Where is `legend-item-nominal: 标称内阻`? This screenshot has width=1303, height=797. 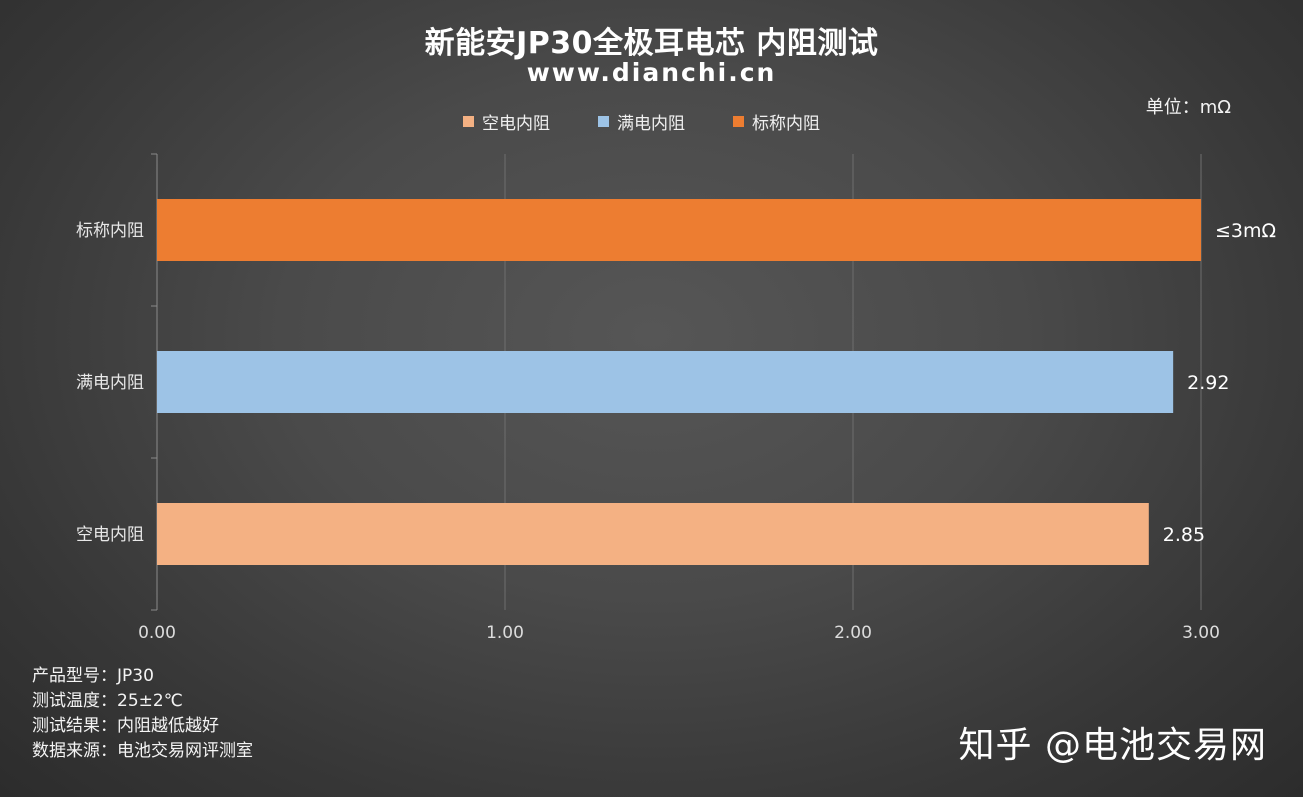 legend-item-nominal: 标称内阻 is located at coordinates (776, 121).